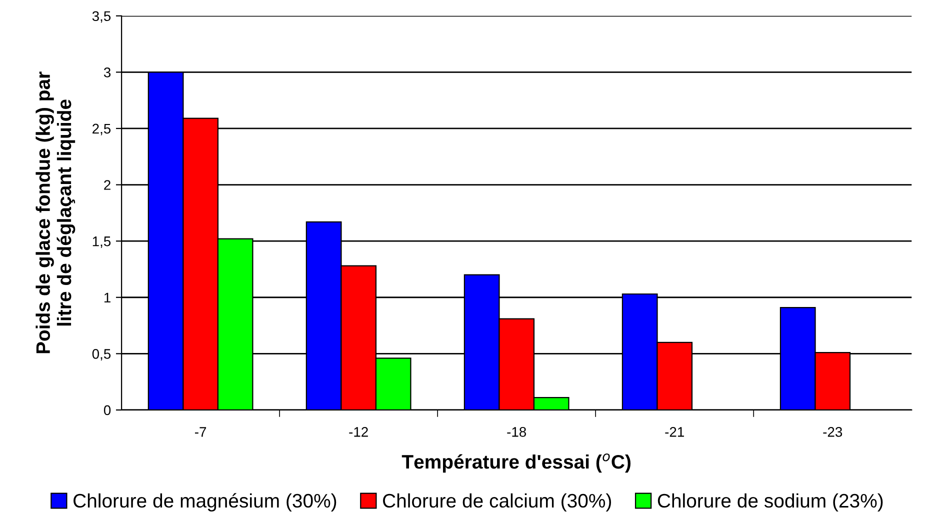 This screenshot has height=529, width=935. Describe the element at coordinates (497, 502) in the screenshot. I see `legend-label: Chlorure de calcium (30%)` at that location.